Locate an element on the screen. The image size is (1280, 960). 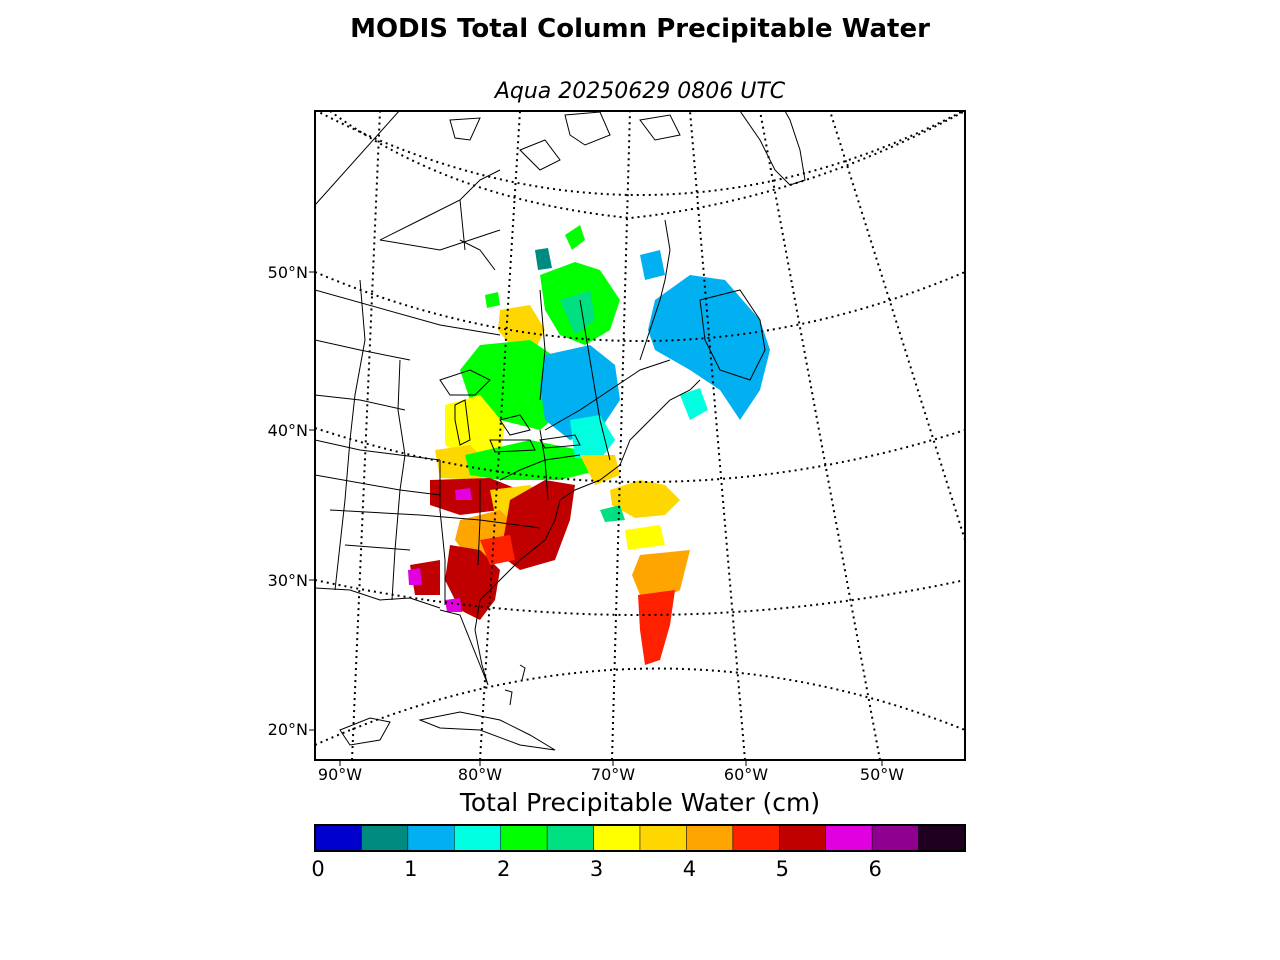
lon-label-60w: 60°W is located at coordinates (746, 774).